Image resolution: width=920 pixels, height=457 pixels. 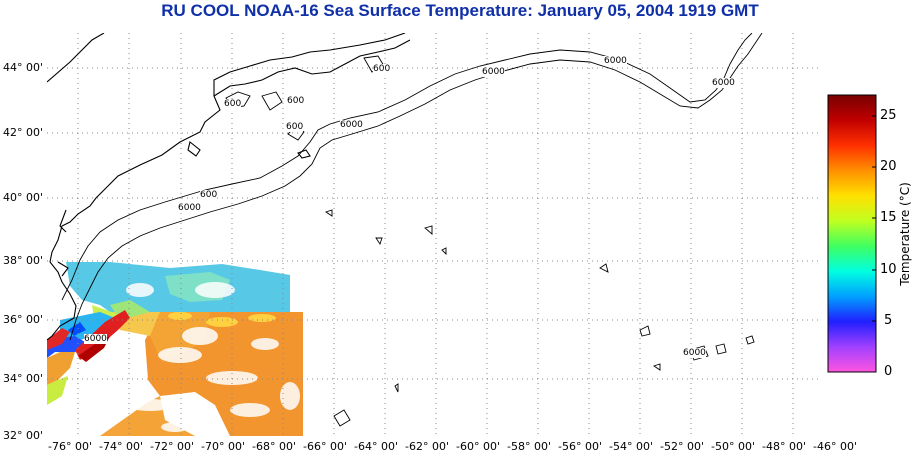 I want to click on colorbar-tick-label: 5, so click(x=888, y=320).